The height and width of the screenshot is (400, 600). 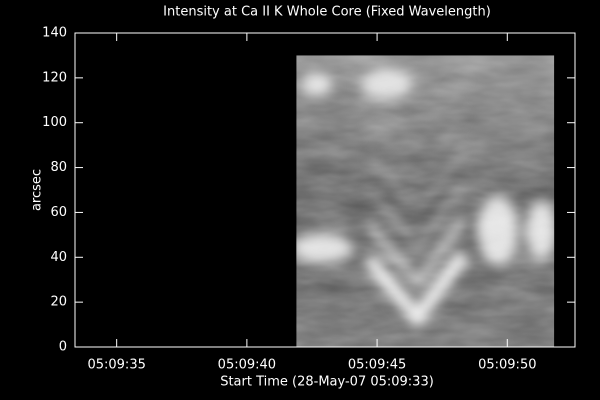 I want to click on y-tick-label: 0, so click(x=63, y=347).